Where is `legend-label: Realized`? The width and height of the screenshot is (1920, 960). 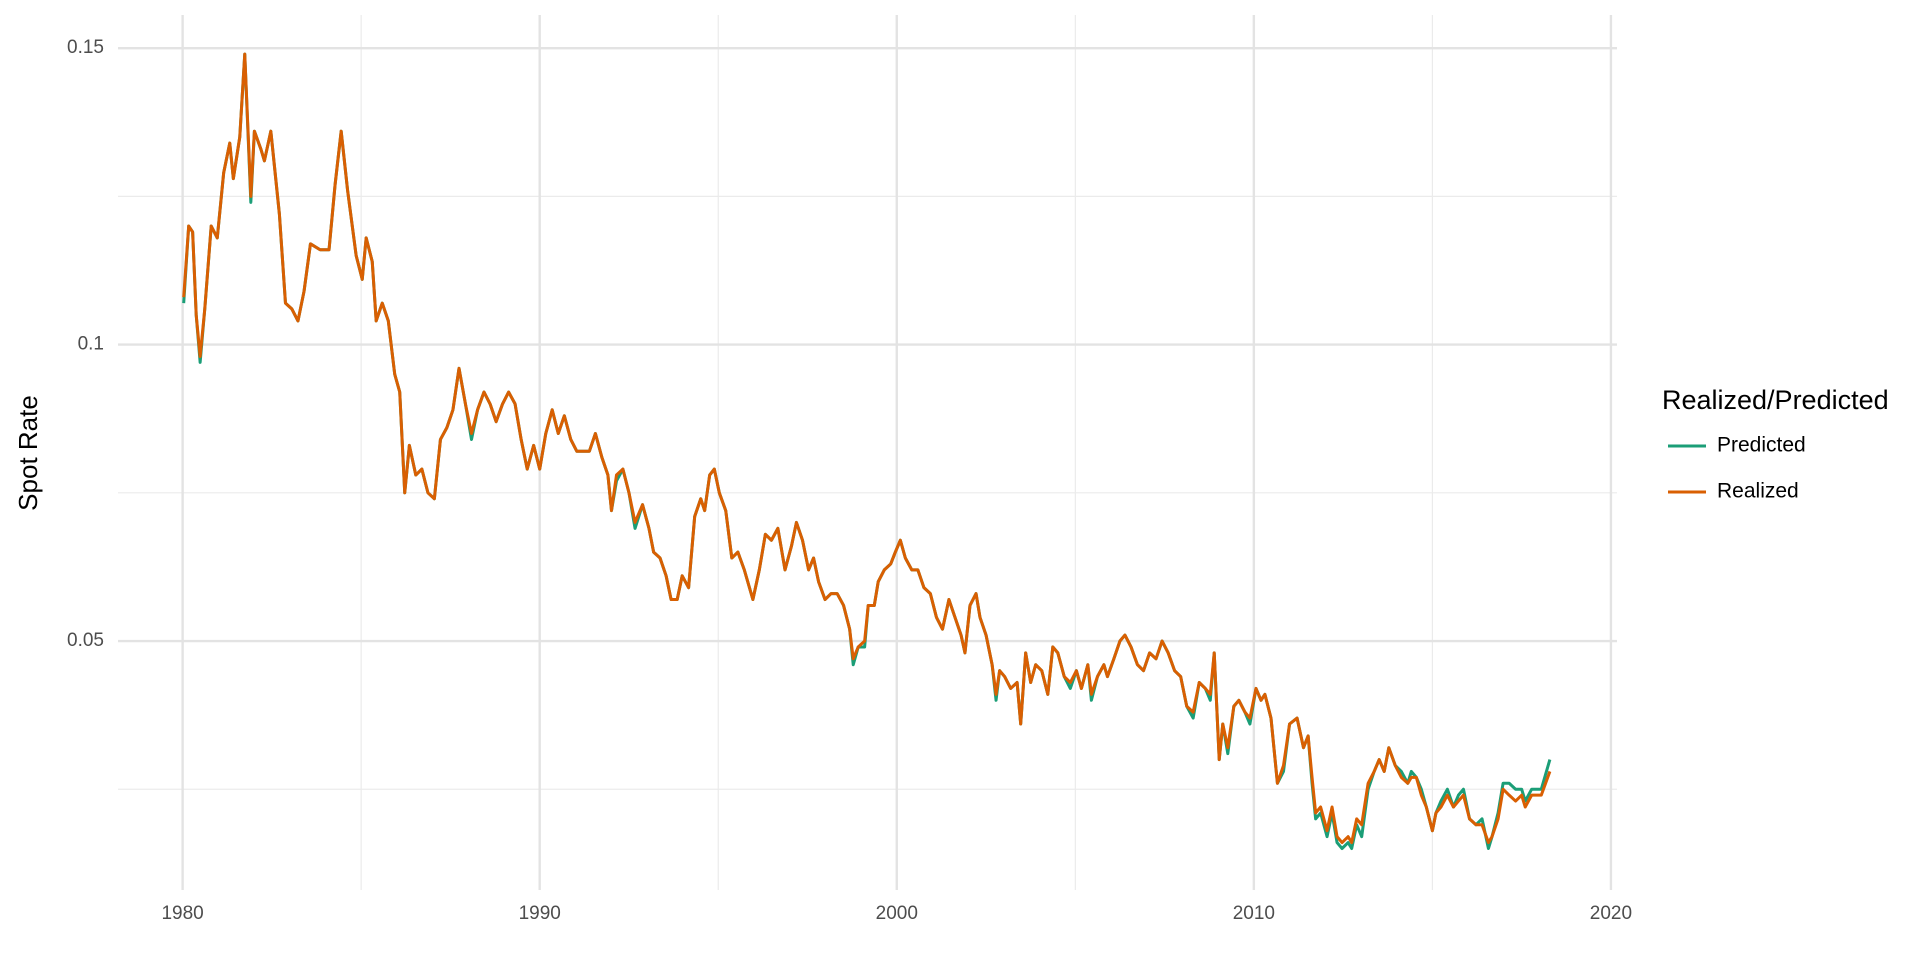
legend-label: Realized is located at coordinates (1758, 491).